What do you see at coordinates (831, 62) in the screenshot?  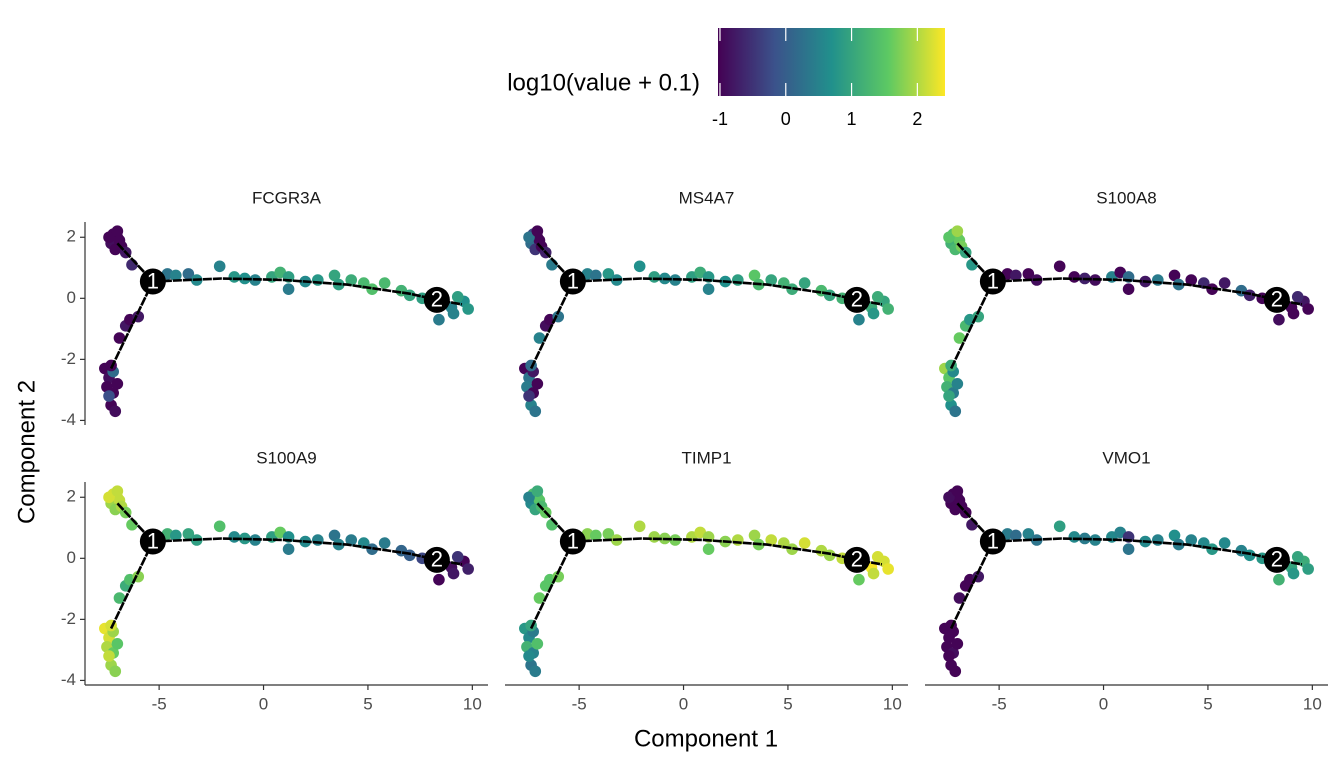 I see `colorbar` at bounding box center [831, 62].